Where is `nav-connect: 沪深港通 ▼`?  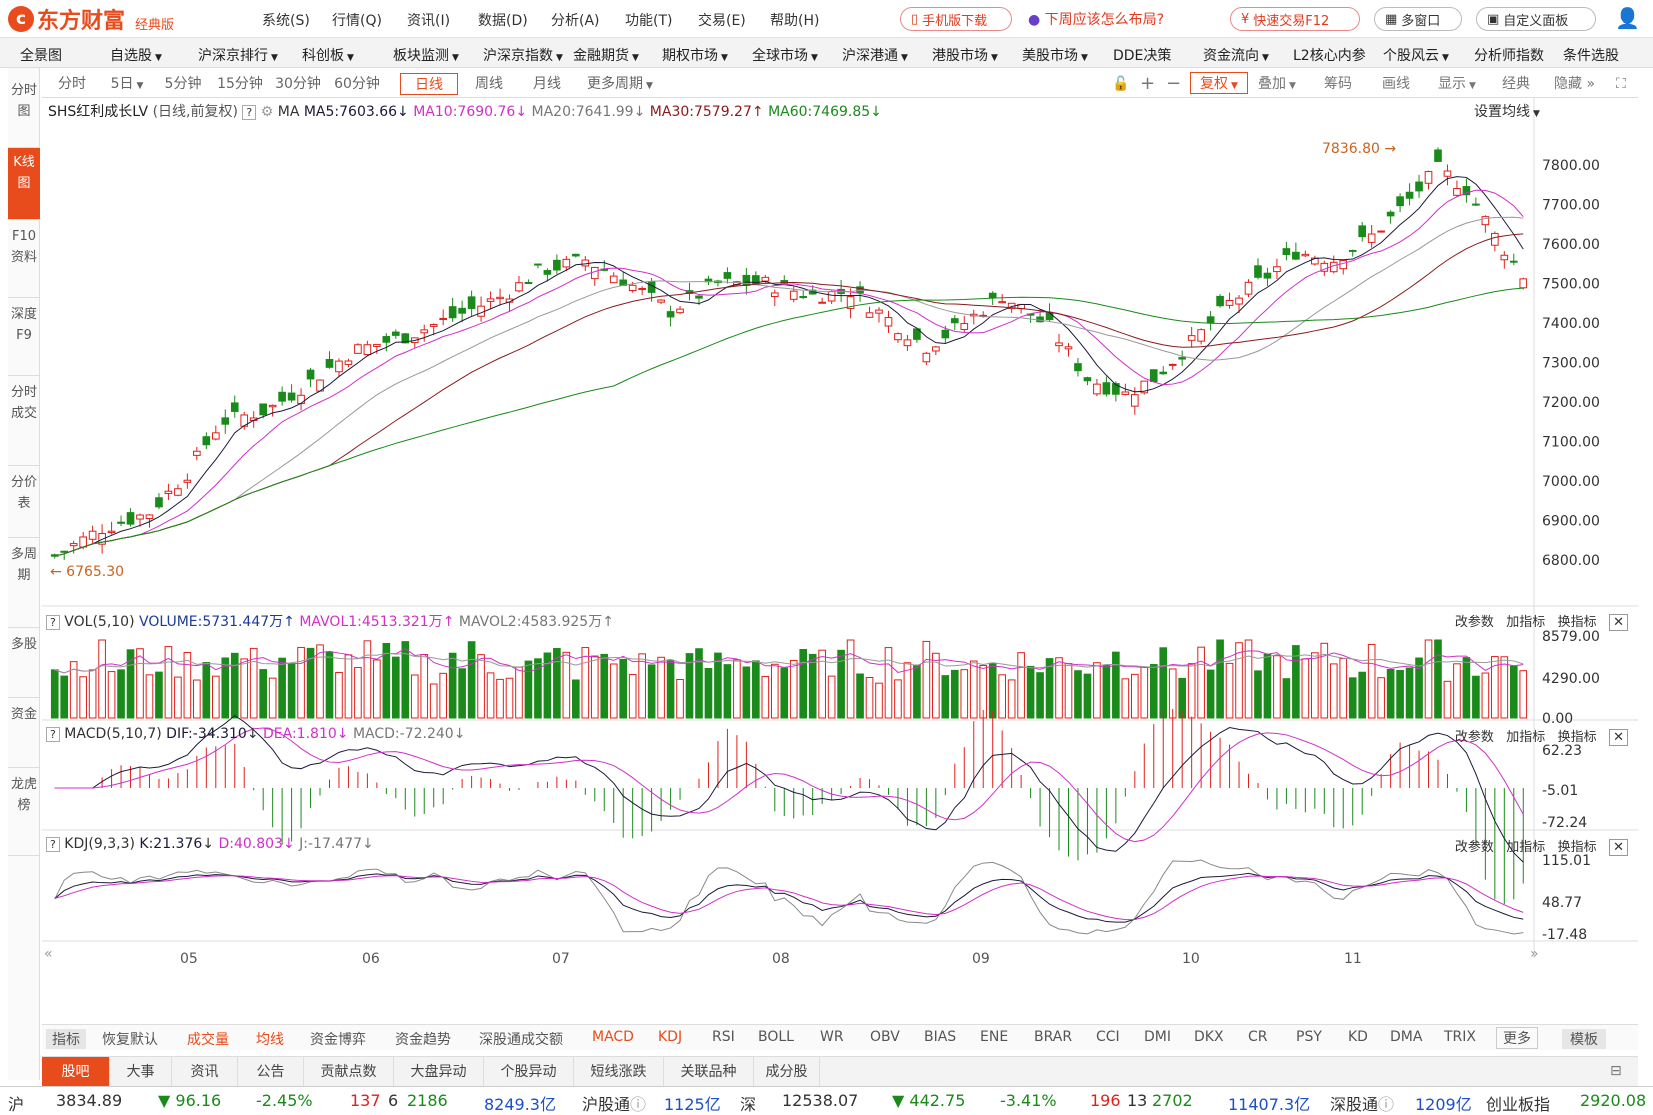 nav-connect: 沪深港通 ▼ is located at coordinates (875, 55).